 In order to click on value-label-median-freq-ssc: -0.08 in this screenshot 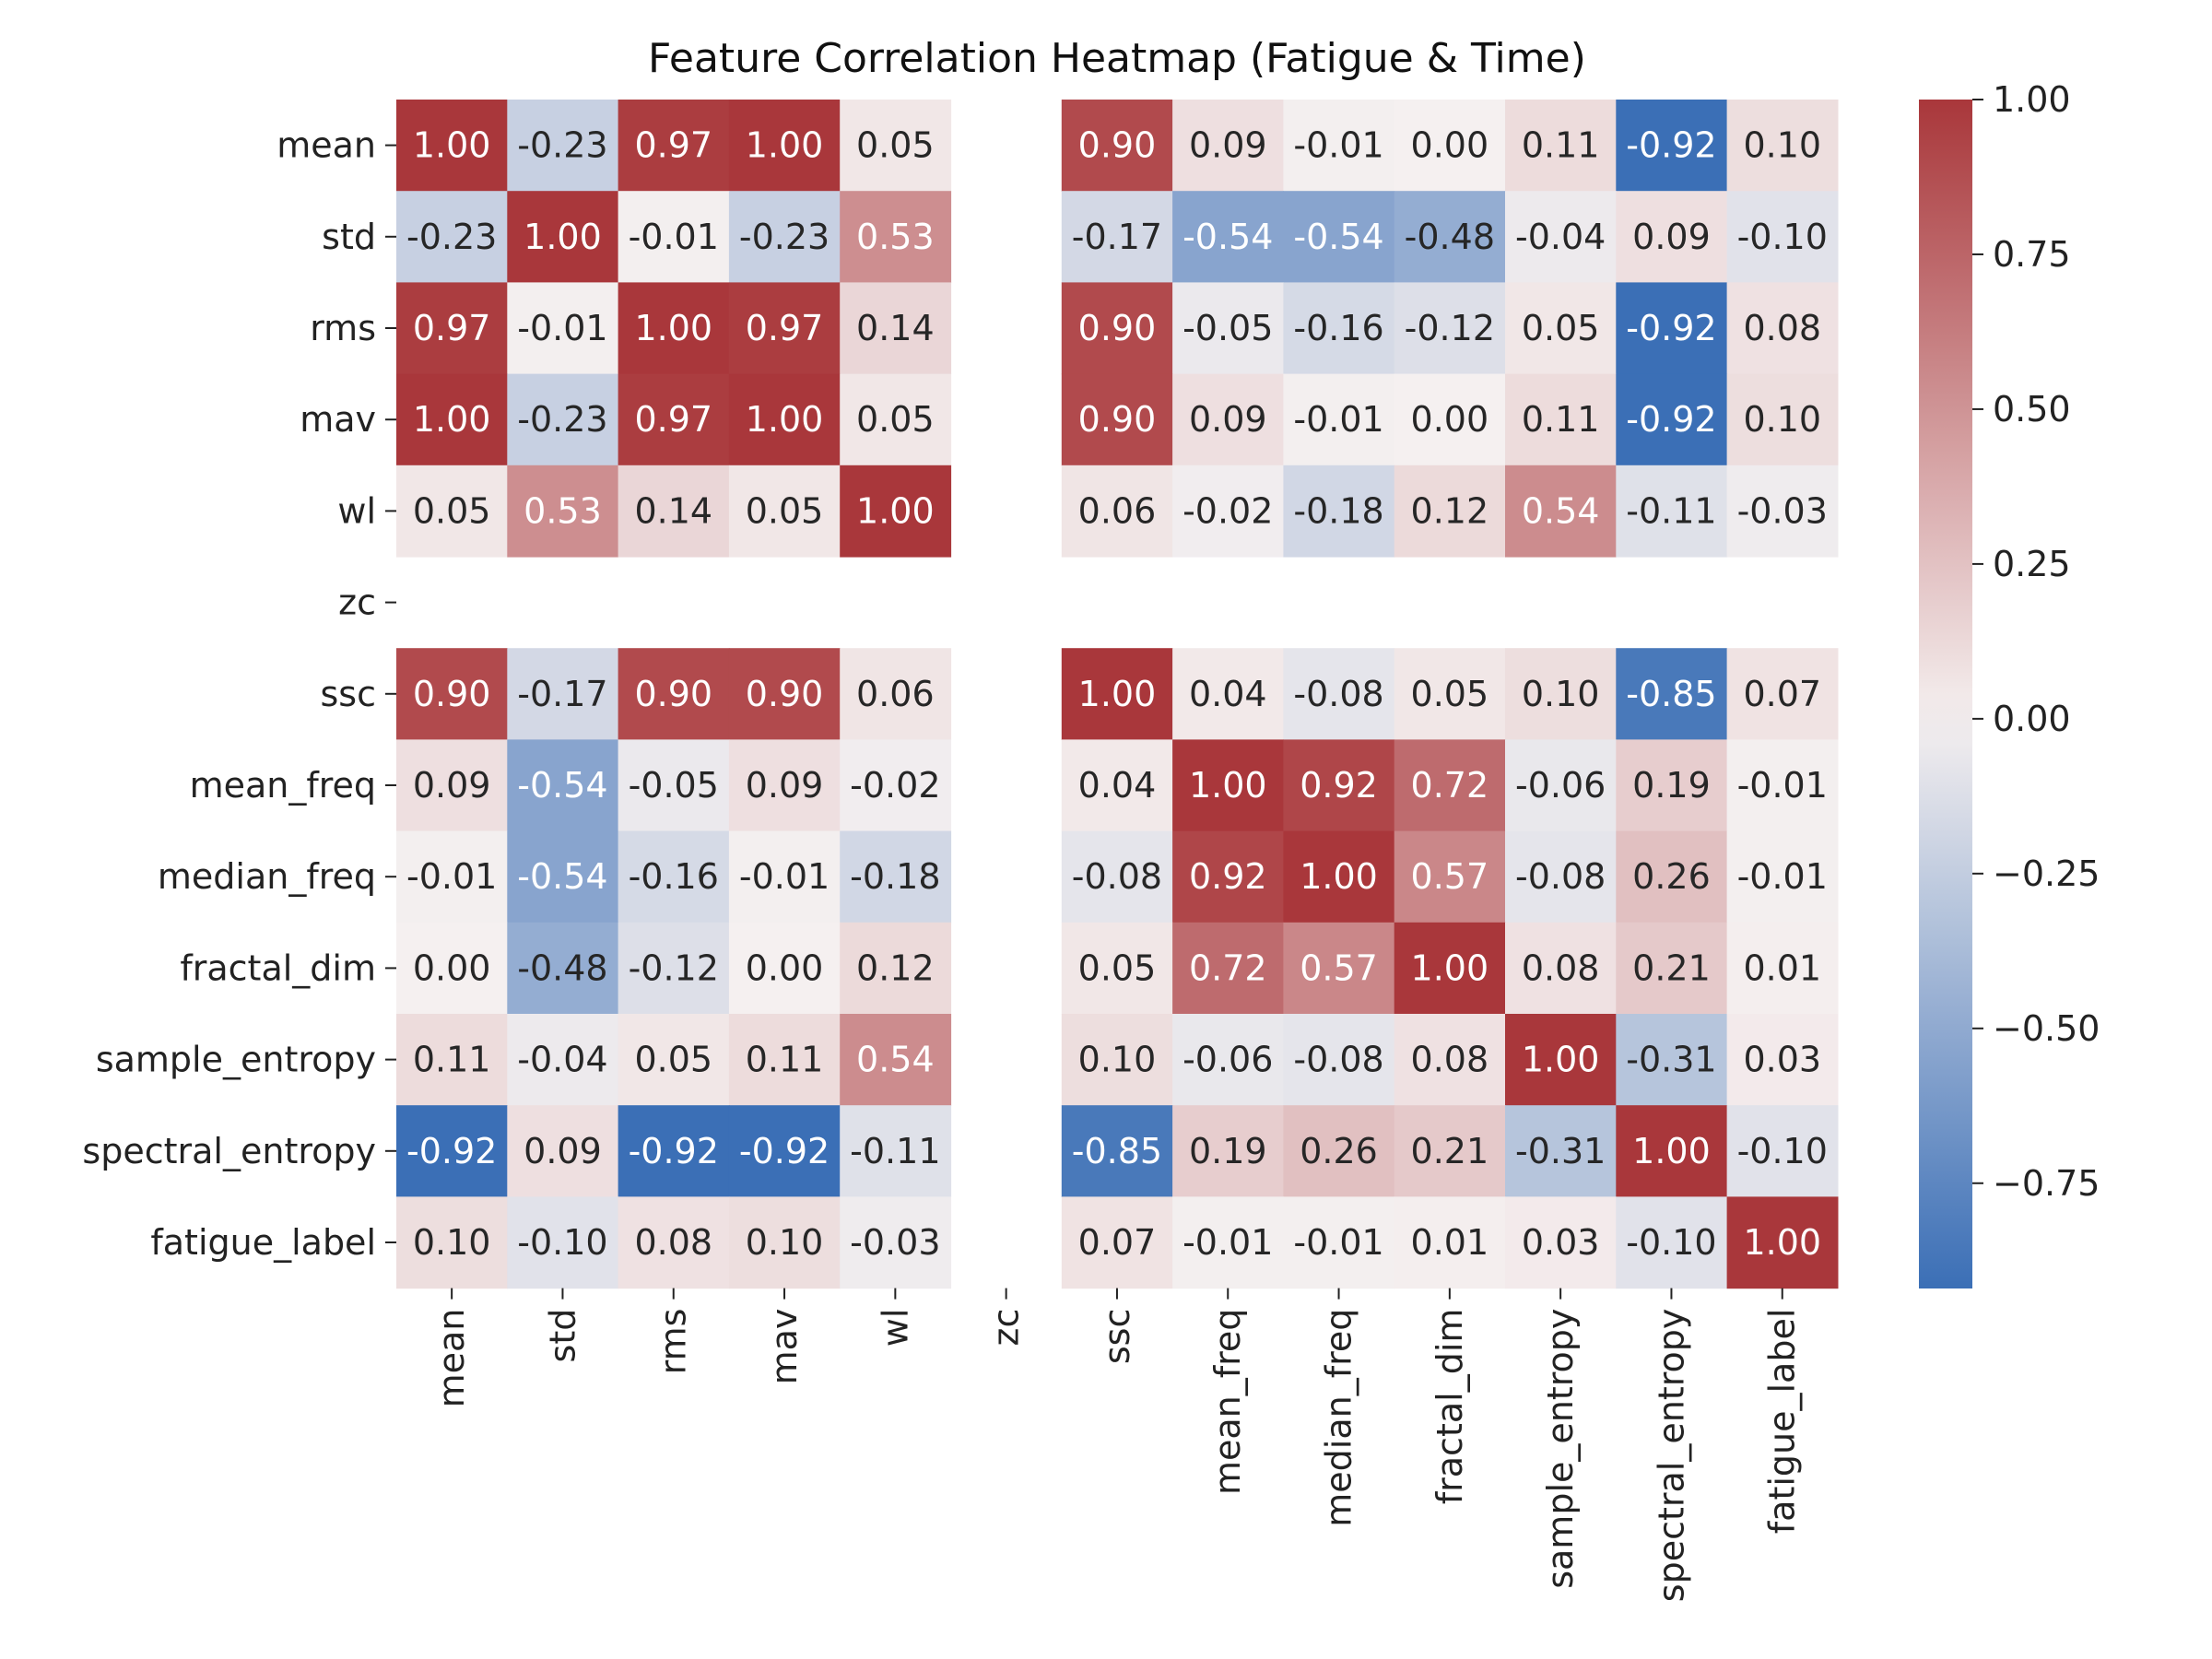, I will do `click(1117, 876)`.